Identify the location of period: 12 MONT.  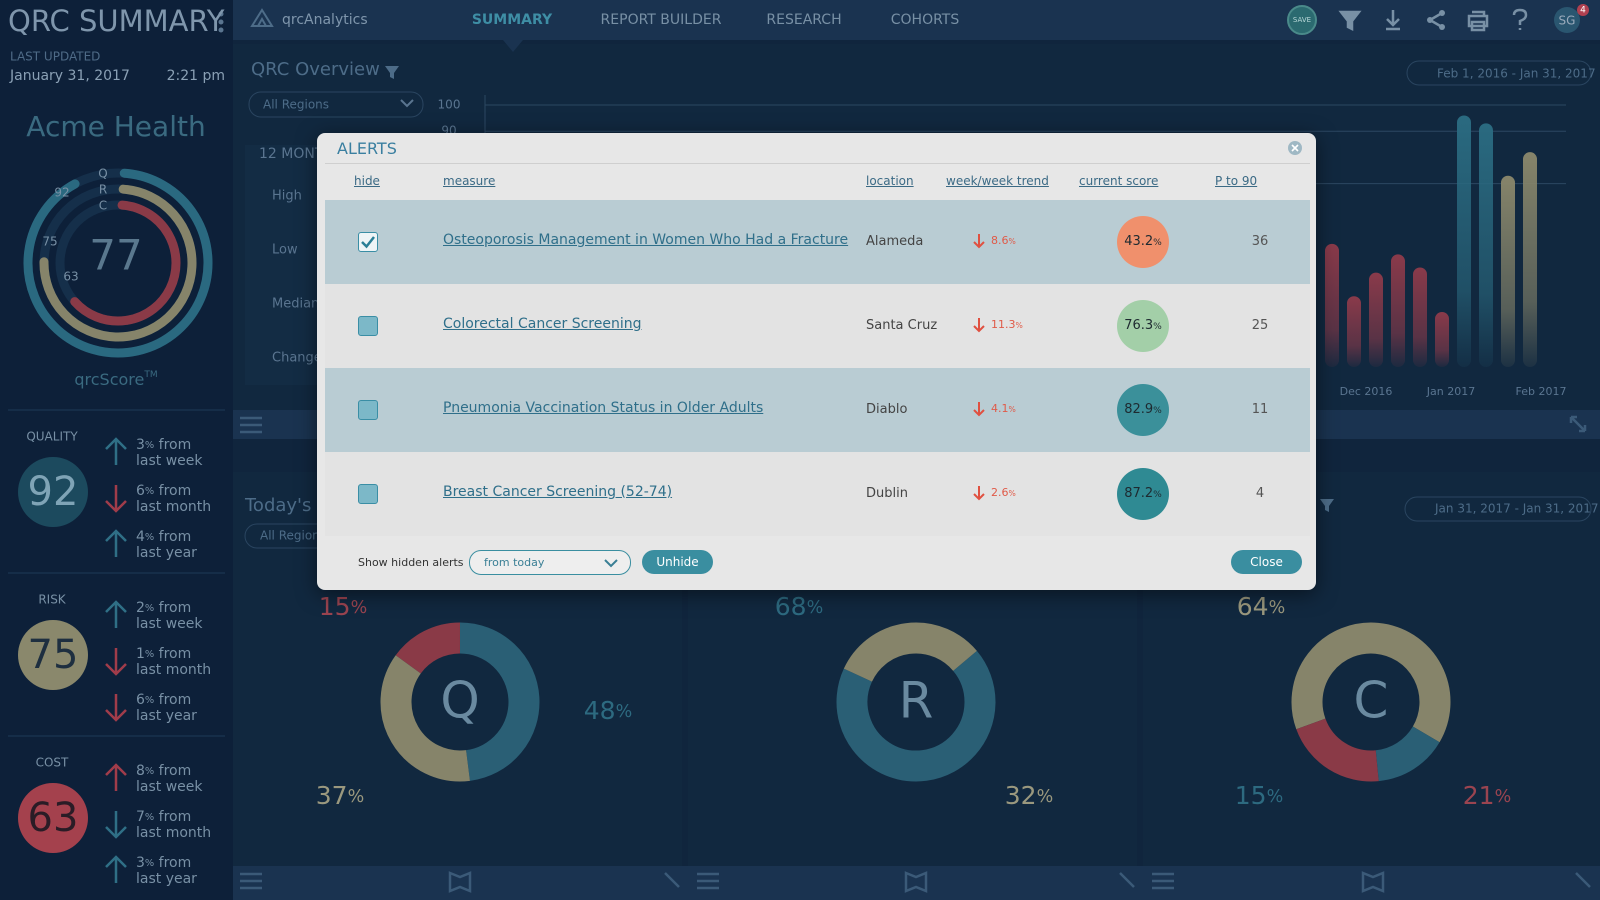
(291, 154).